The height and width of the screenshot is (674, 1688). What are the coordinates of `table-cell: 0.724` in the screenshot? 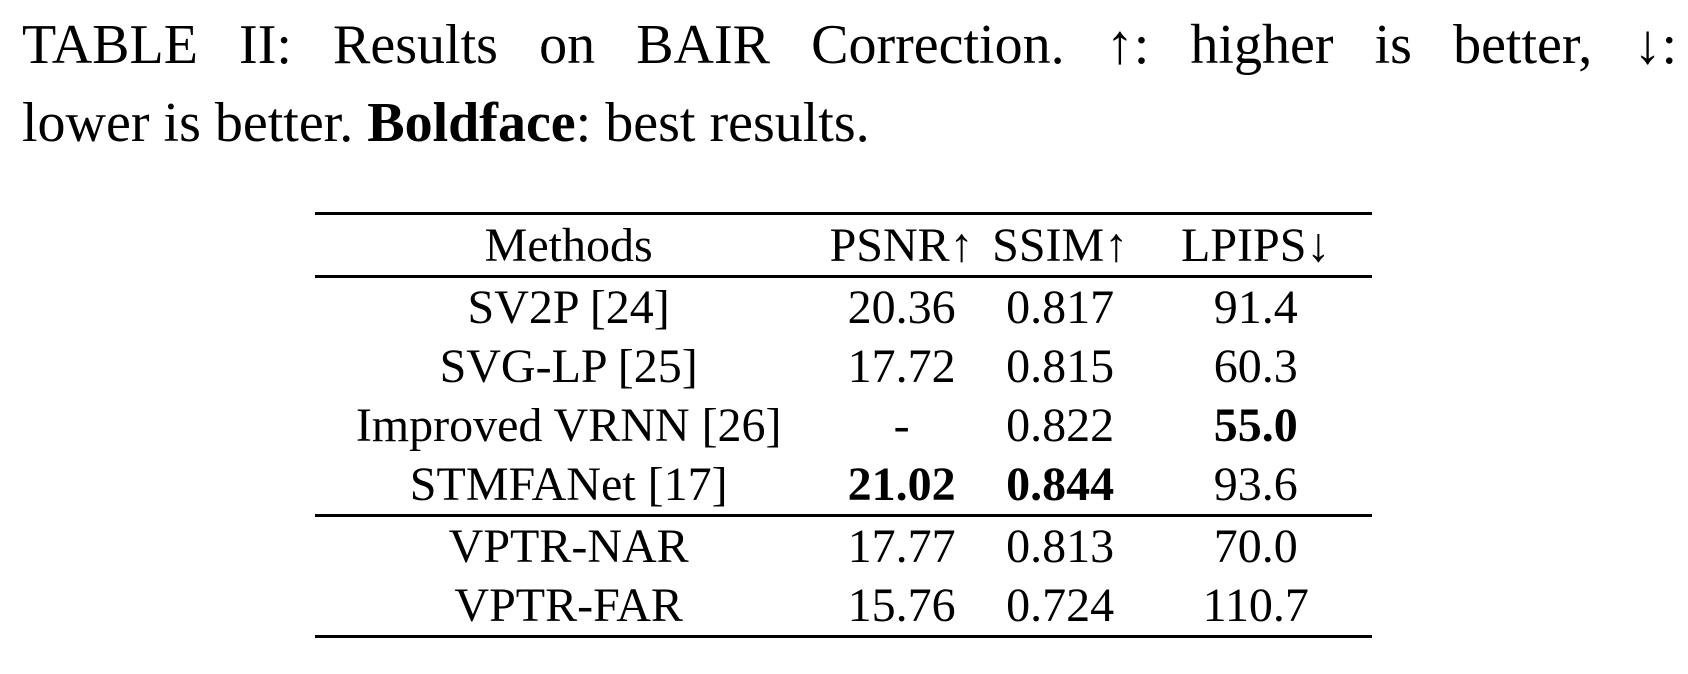 It's located at (1060, 605).